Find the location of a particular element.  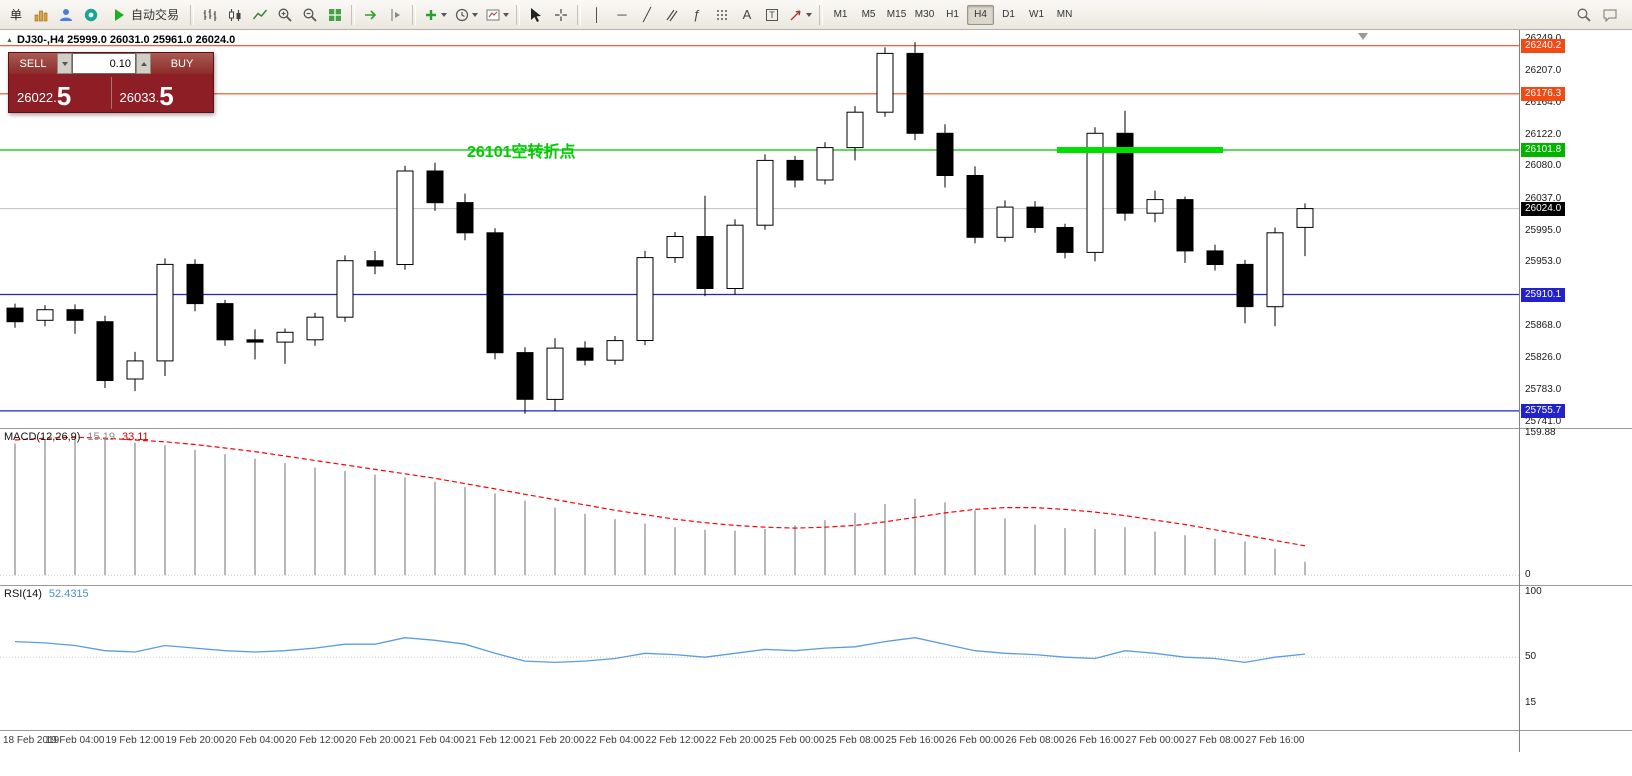

buy-button: BUY is located at coordinates (182, 63).